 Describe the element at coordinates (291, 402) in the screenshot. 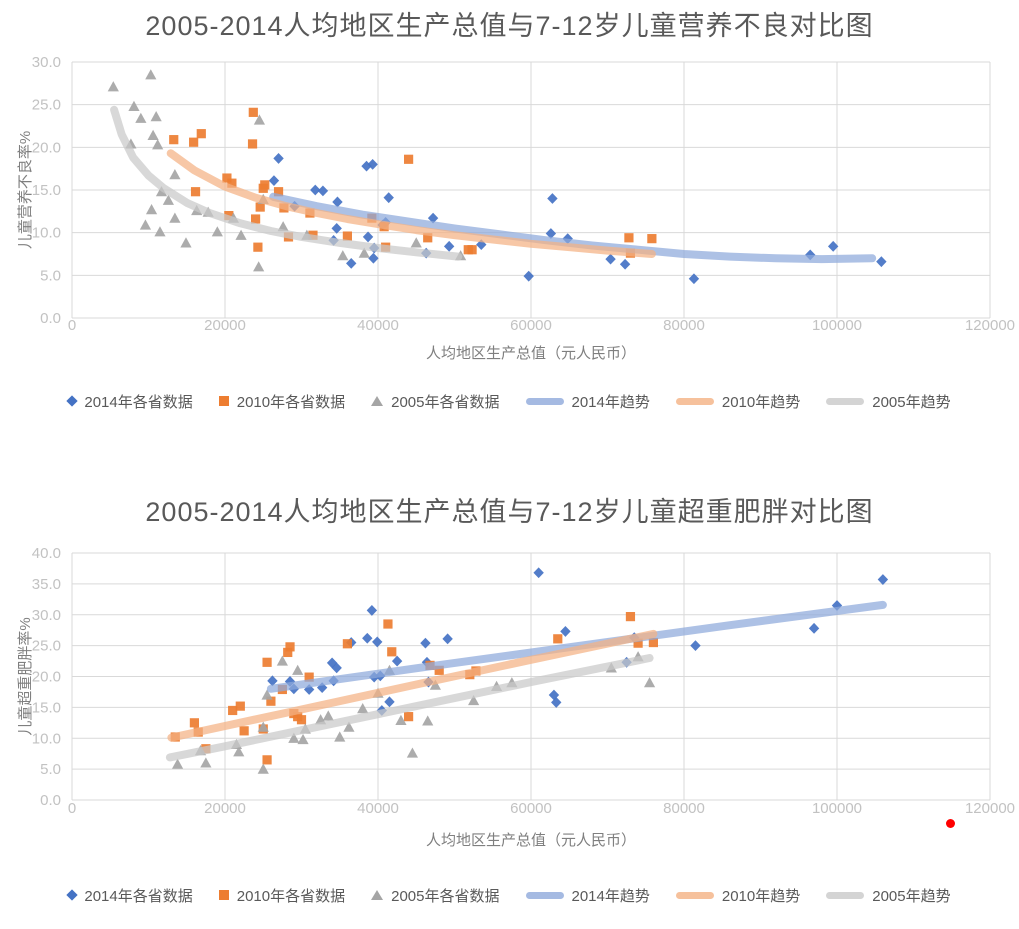

I see `legend-label: 2010年各省数据` at that location.